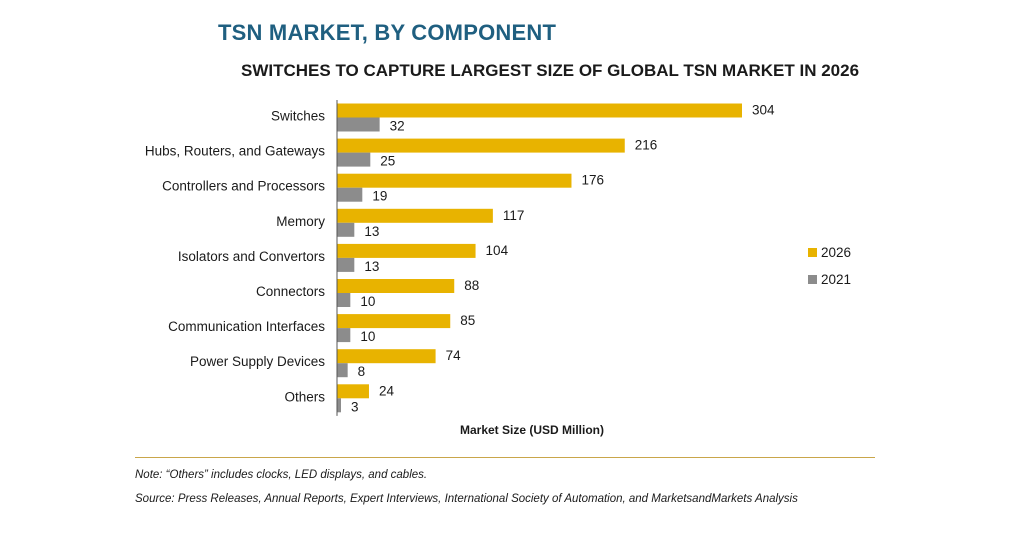 The height and width of the screenshot is (536, 1024). I want to click on legend-label-2026: 2026, so click(836, 252).